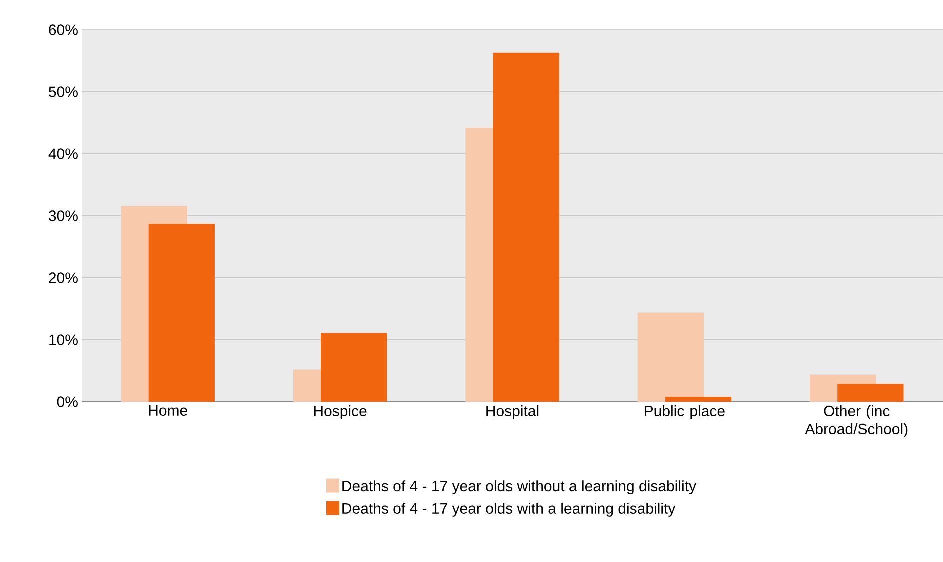  What do you see at coordinates (64, 340) in the screenshot?
I see `y-tick-label: 10%` at bounding box center [64, 340].